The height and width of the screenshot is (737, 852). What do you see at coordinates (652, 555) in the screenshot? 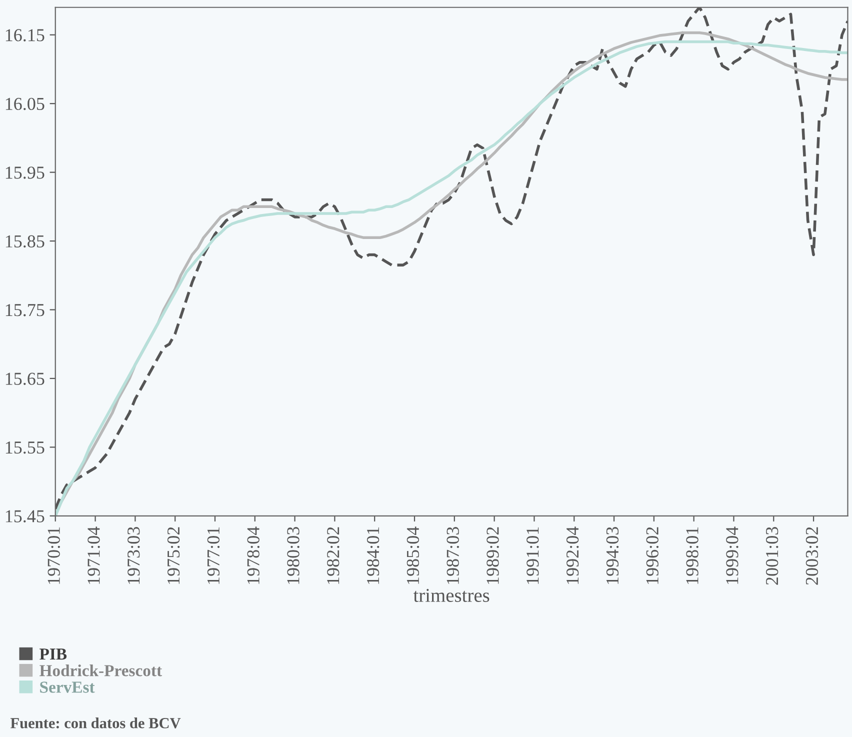
I see `x-tick-label: 1996:02` at bounding box center [652, 555].